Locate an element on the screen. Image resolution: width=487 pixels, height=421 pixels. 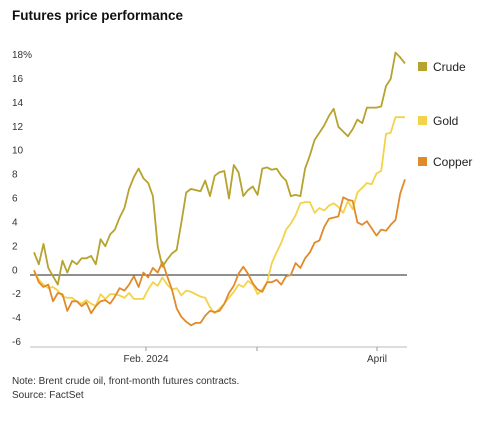
y-tick-label: -6 is located at coordinates (16, 342).